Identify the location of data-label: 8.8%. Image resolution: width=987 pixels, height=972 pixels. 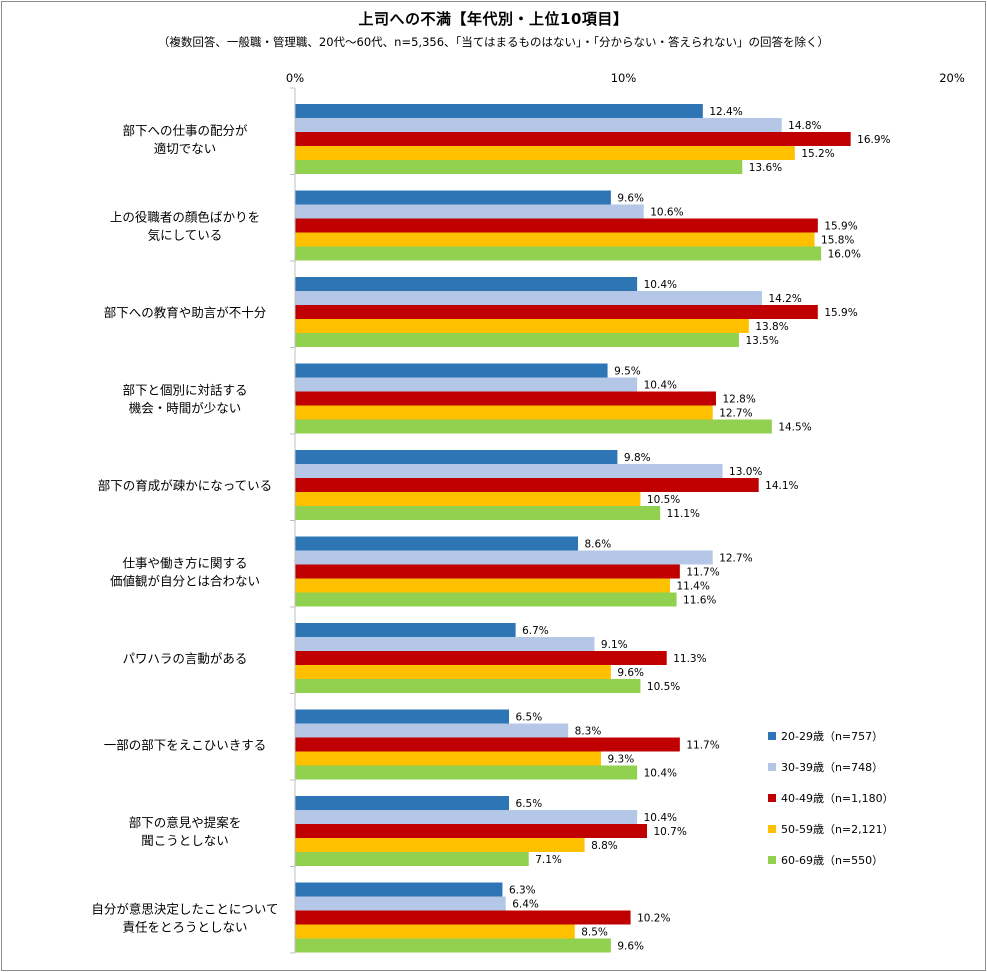
(604, 846).